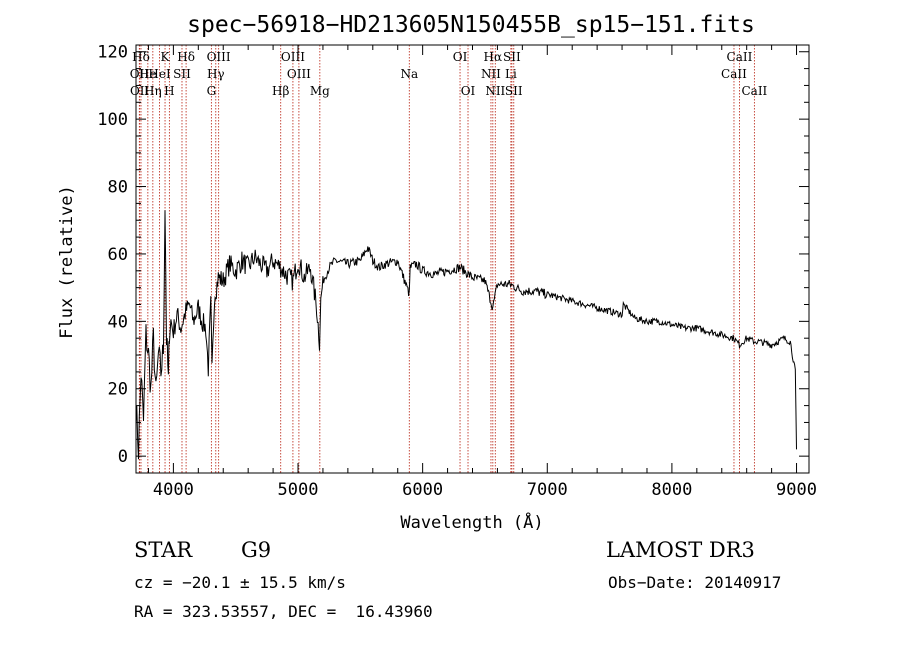 This screenshot has width=900, height=649. What do you see at coordinates (695, 582) in the screenshot?
I see `obs-date: Obs−Date: 20140917` at bounding box center [695, 582].